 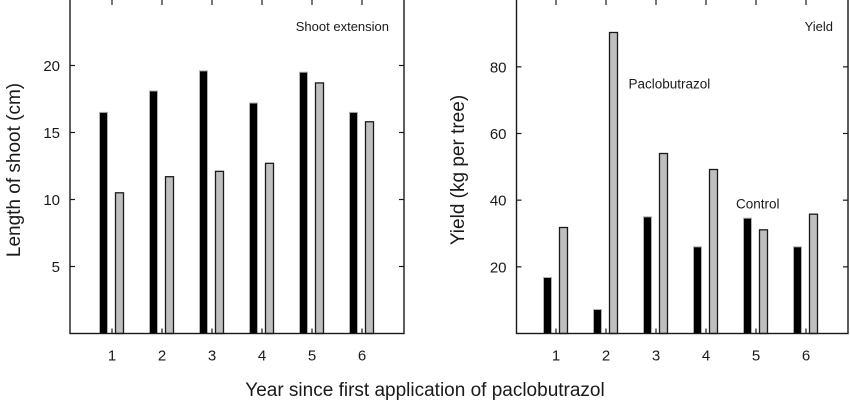 I want to click on y-tick-label: 80, so click(x=498, y=67).